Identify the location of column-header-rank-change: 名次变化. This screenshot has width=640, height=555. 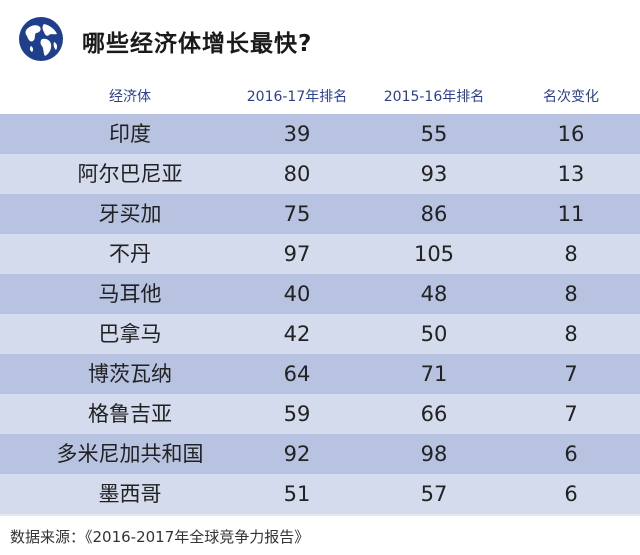
(571, 97).